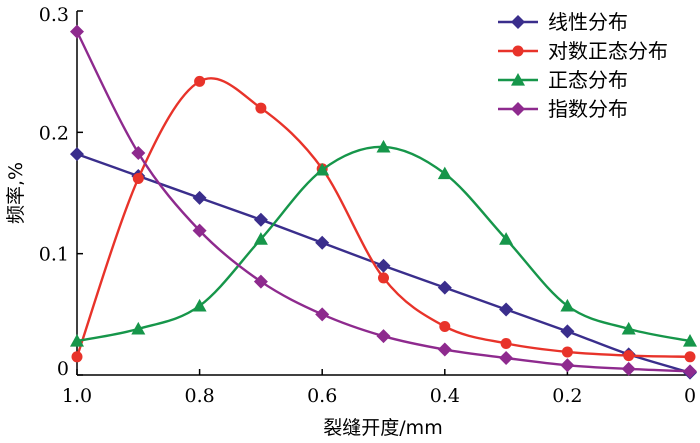  Describe the element at coordinates (588, 22) in the screenshot. I see `legend-label: 线性分布` at that location.